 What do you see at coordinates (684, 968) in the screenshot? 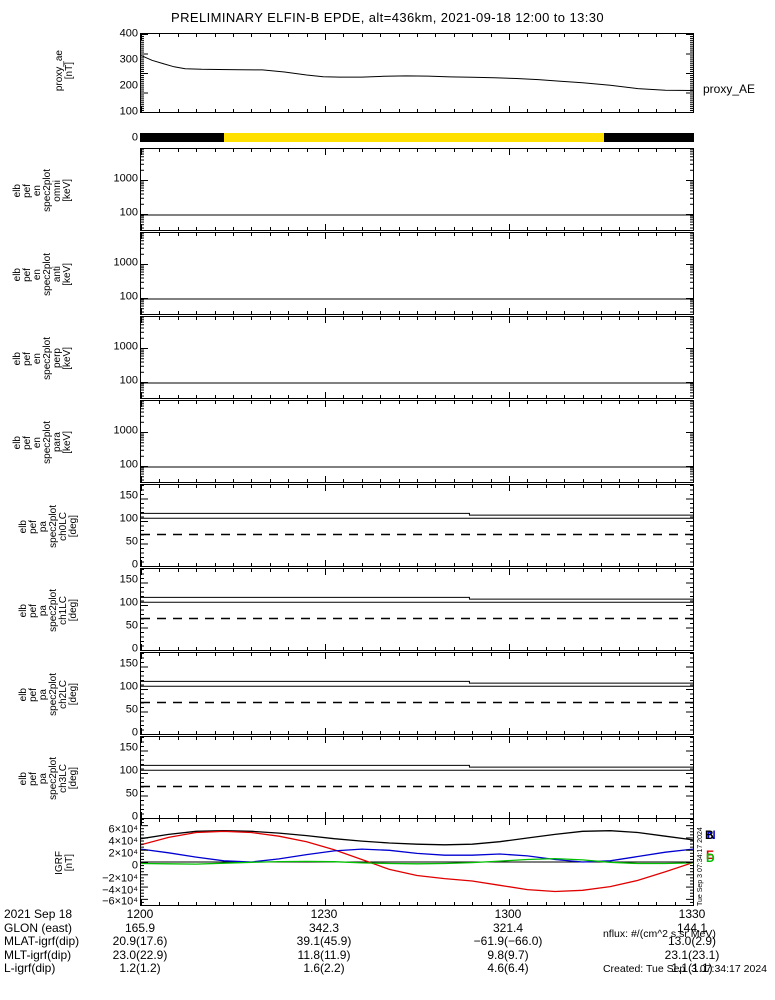
I see `footer-created: Created: Tue Sep 3 07:34:17 2024` at bounding box center [684, 968].